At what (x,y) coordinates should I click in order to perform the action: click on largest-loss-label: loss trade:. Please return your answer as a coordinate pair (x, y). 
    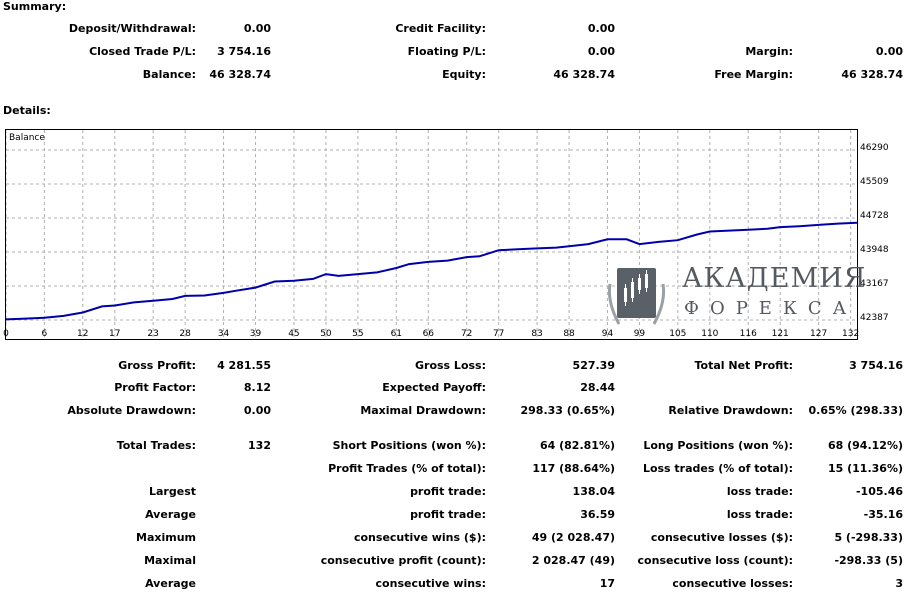
    Looking at the image, I should click on (759, 491).